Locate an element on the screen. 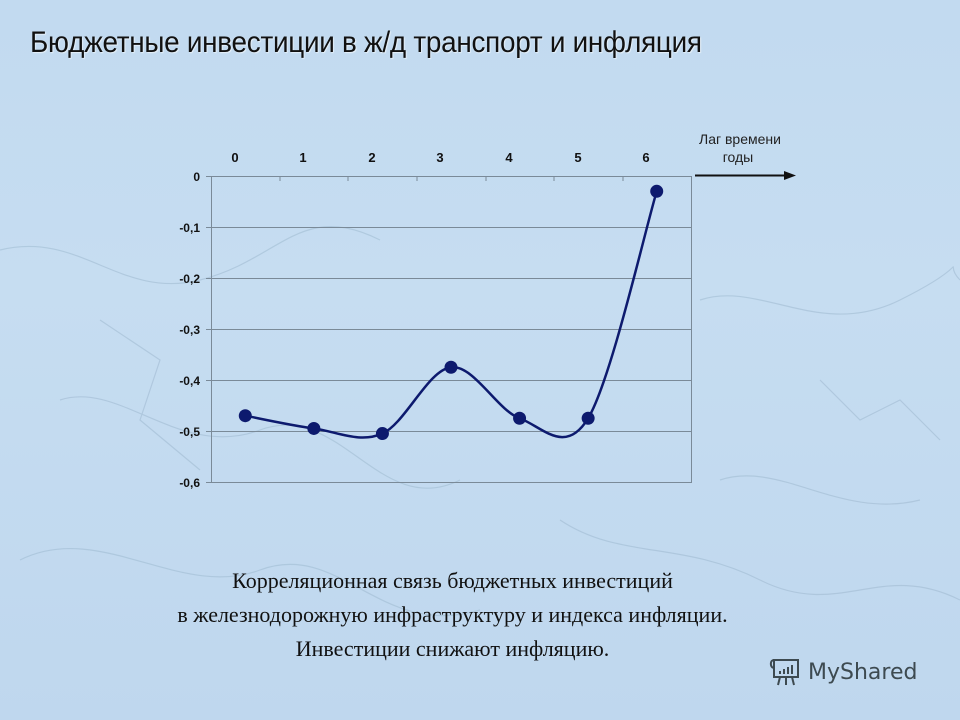 The width and height of the screenshot is (960, 720). watermark-logo: MyShared is located at coordinates (842, 672).